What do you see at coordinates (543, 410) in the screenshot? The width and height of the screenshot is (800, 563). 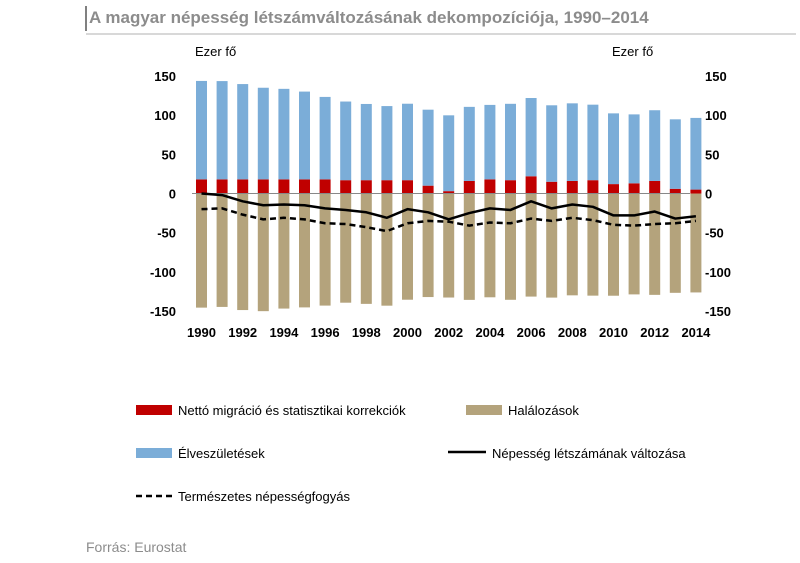 I see `legend-label-deaths: Halálozások` at bounding box center [543, 410].